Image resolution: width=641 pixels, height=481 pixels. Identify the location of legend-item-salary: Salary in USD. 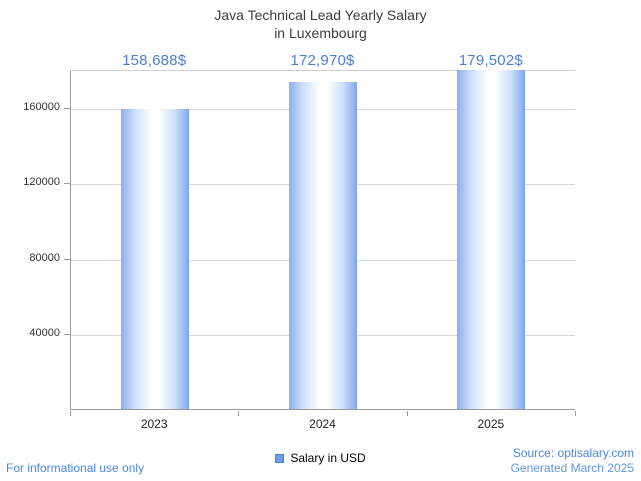
(320, 458).